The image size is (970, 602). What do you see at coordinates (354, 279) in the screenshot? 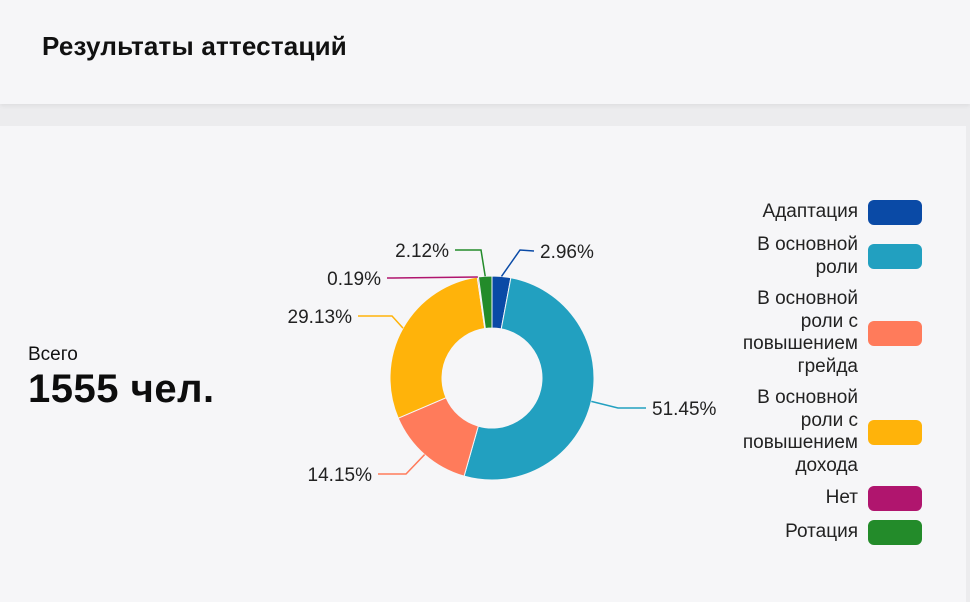
I see `data-label-5: 0.19%` at bounding box center [354, 279].